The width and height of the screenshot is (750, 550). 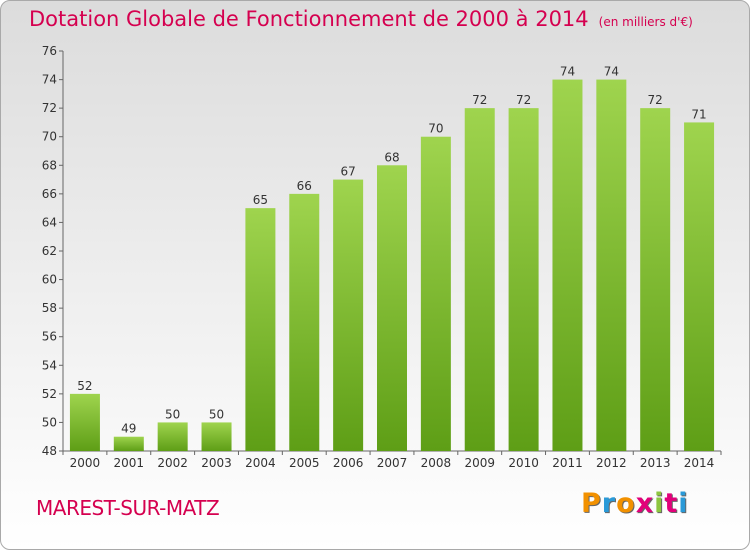 What do you see at coordinates (129, 463) in the screenshot?
I see `x-tick-label: 2001` at bounding box center [129, 463].